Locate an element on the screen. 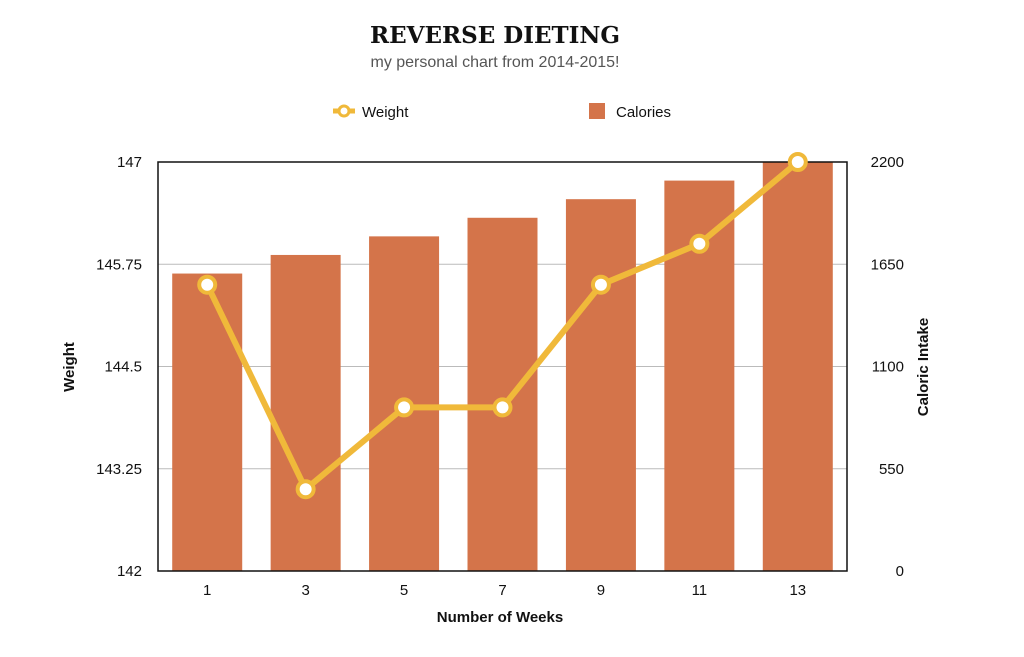 This screenshot has width=1024, height=657. x-axis-title: Number of Weeks is located at coordinates (500, 617).